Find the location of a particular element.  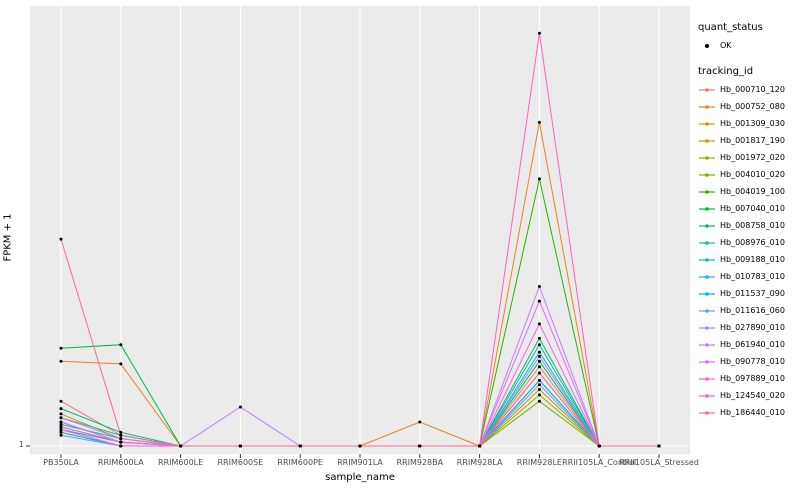

x-tick-label: RRII105LA_Control is located at coordinates (599, 462).